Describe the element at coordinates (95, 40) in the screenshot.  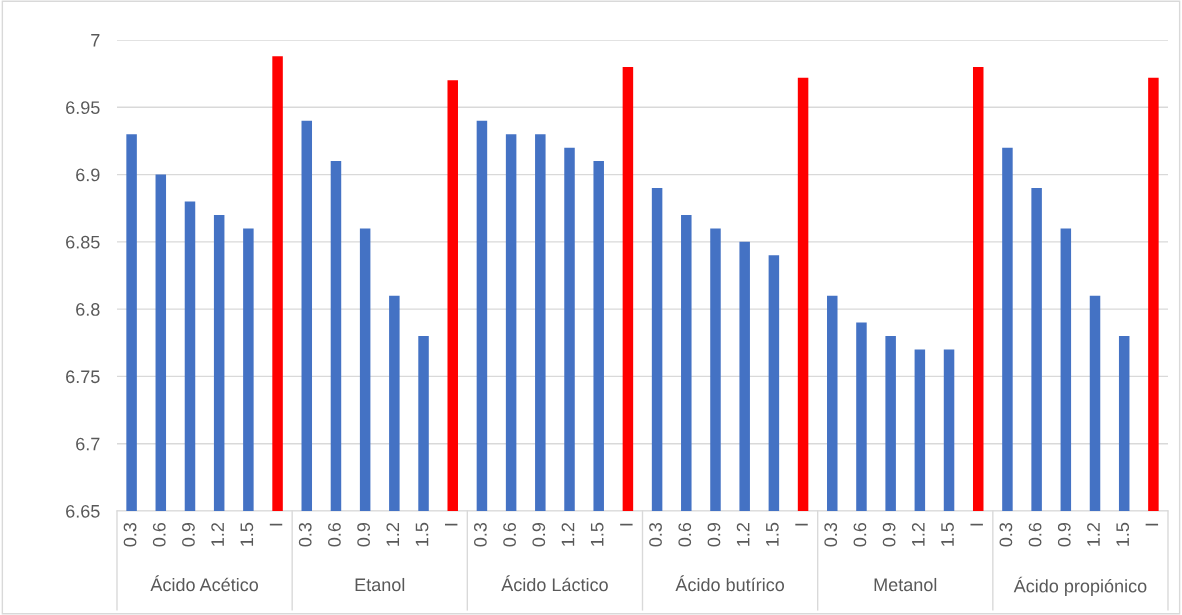
I see `y-tick-label: 7` at that location.